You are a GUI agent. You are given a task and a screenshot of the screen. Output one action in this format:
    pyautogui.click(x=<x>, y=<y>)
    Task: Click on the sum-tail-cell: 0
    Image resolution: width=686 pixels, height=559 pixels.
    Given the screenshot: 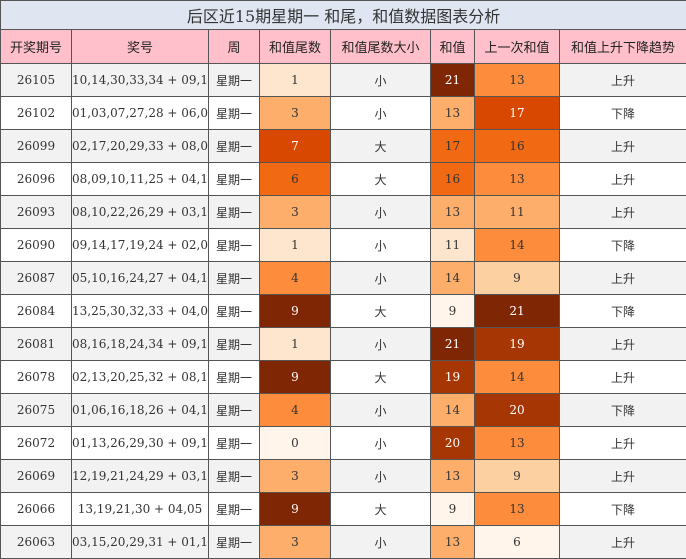 What is the action you would take?
    pyautogui.click(x=295, y=443)
    